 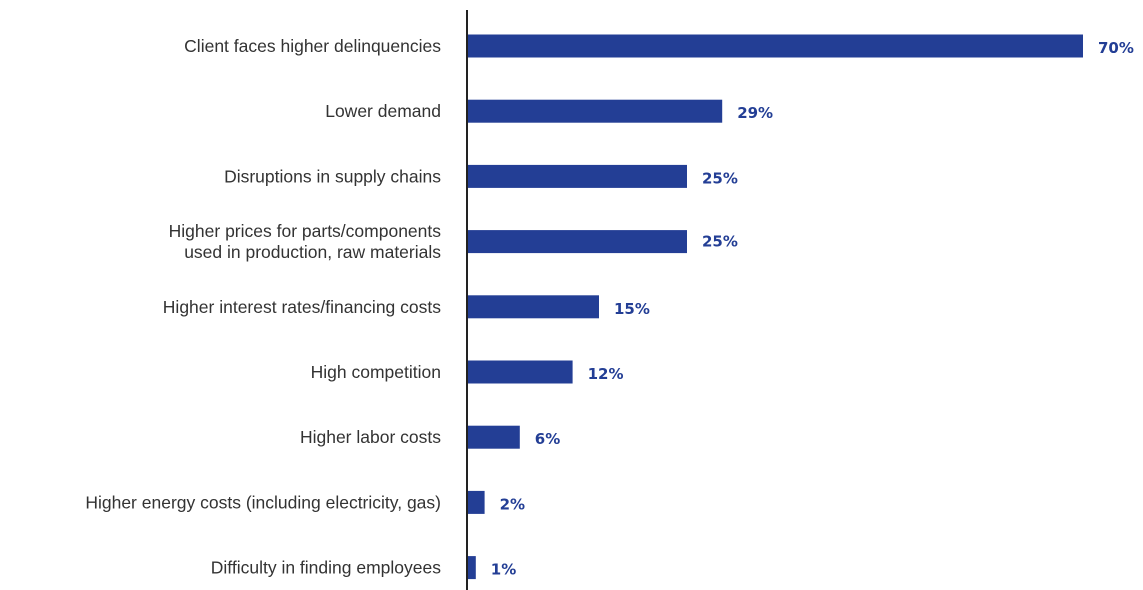 I want to click on category-label-line: Client faces higher delinquencies, so click(x=312, y=46).